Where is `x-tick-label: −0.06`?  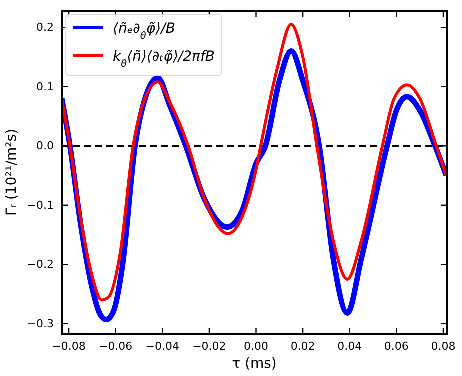
x-tick-label: −0.06 is located at coordinates (115, 346).